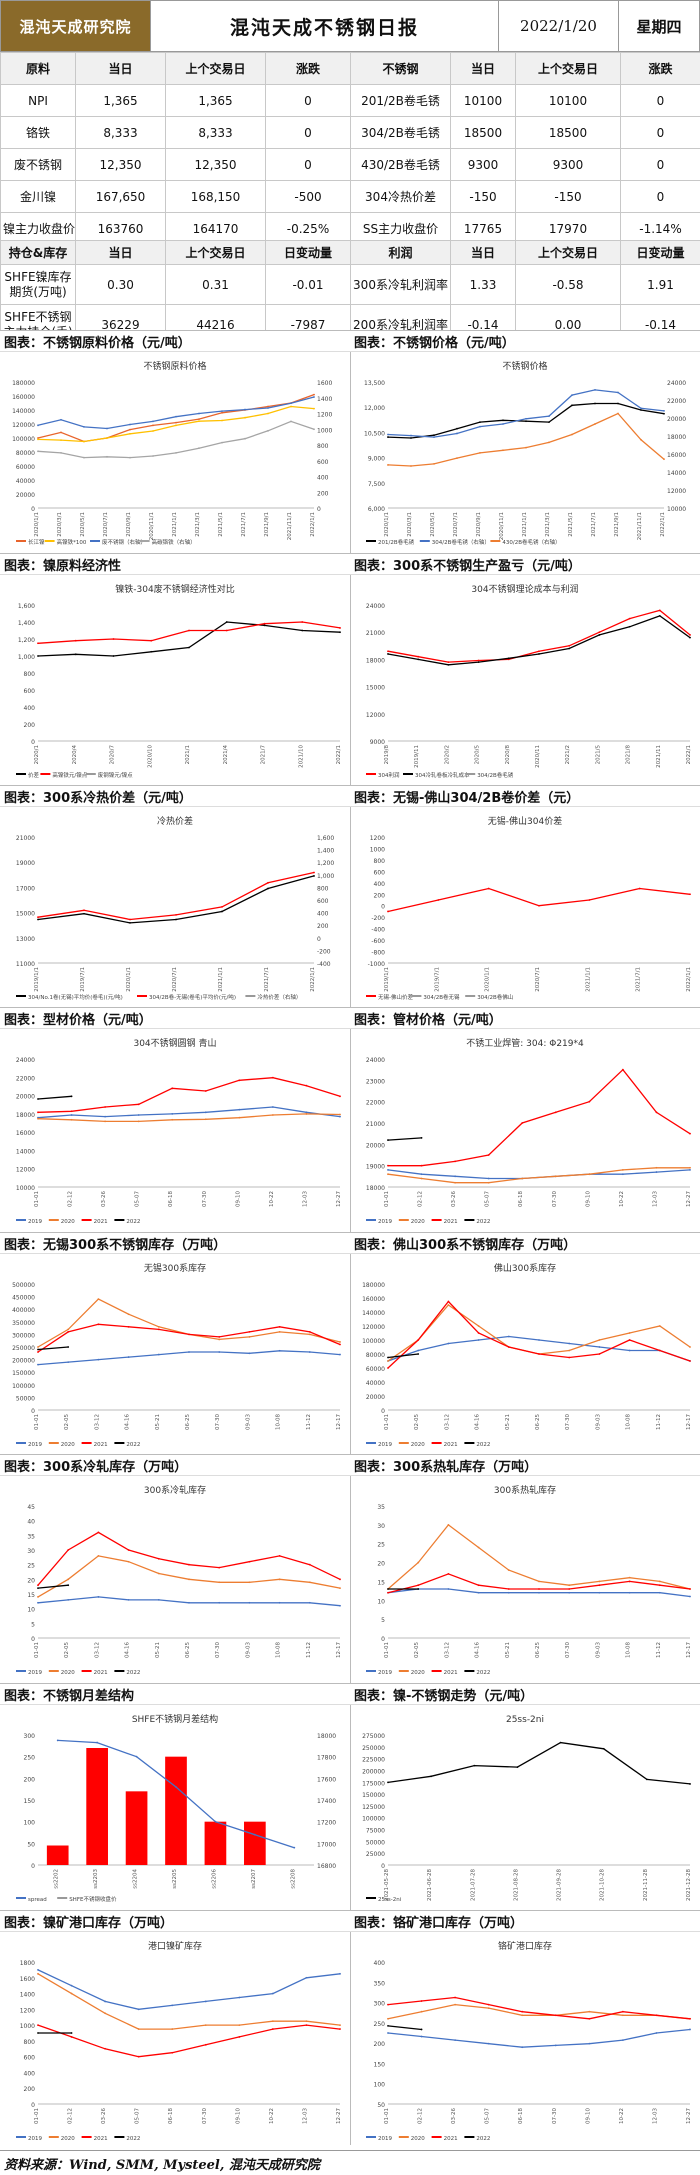  Describe the element at coordinates (373, 1341) in the screenshot. I see `y-tick-label: 100000` at that location.